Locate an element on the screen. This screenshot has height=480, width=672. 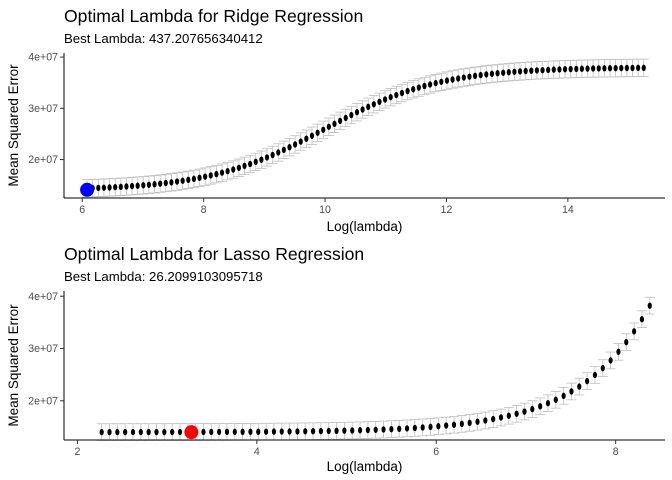
lasso-x-tick-label: 4 is located at coordinates (257, 452).